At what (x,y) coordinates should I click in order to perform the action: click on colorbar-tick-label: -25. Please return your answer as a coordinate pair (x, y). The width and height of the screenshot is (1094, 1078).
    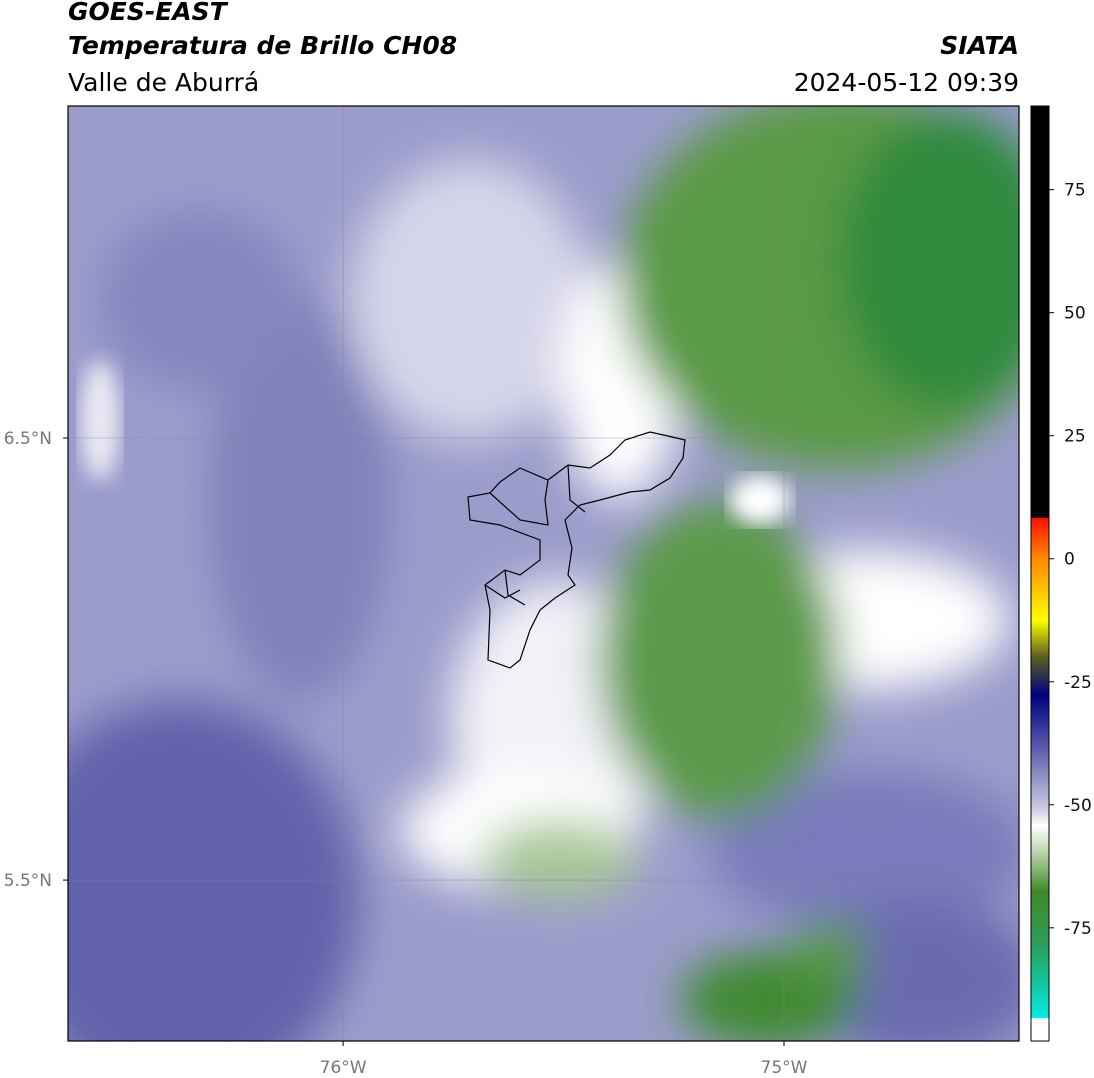
    Looking at the image, I should click on (1078, 683).